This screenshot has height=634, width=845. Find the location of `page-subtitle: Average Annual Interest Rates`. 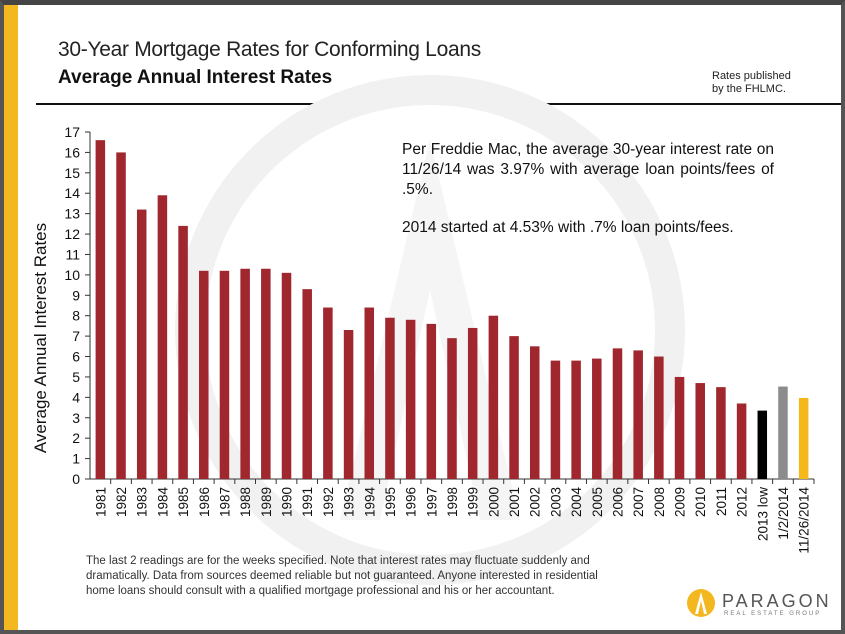

page-subtitle: Average Annual Interest Rates is located at coordinates (195, 77).